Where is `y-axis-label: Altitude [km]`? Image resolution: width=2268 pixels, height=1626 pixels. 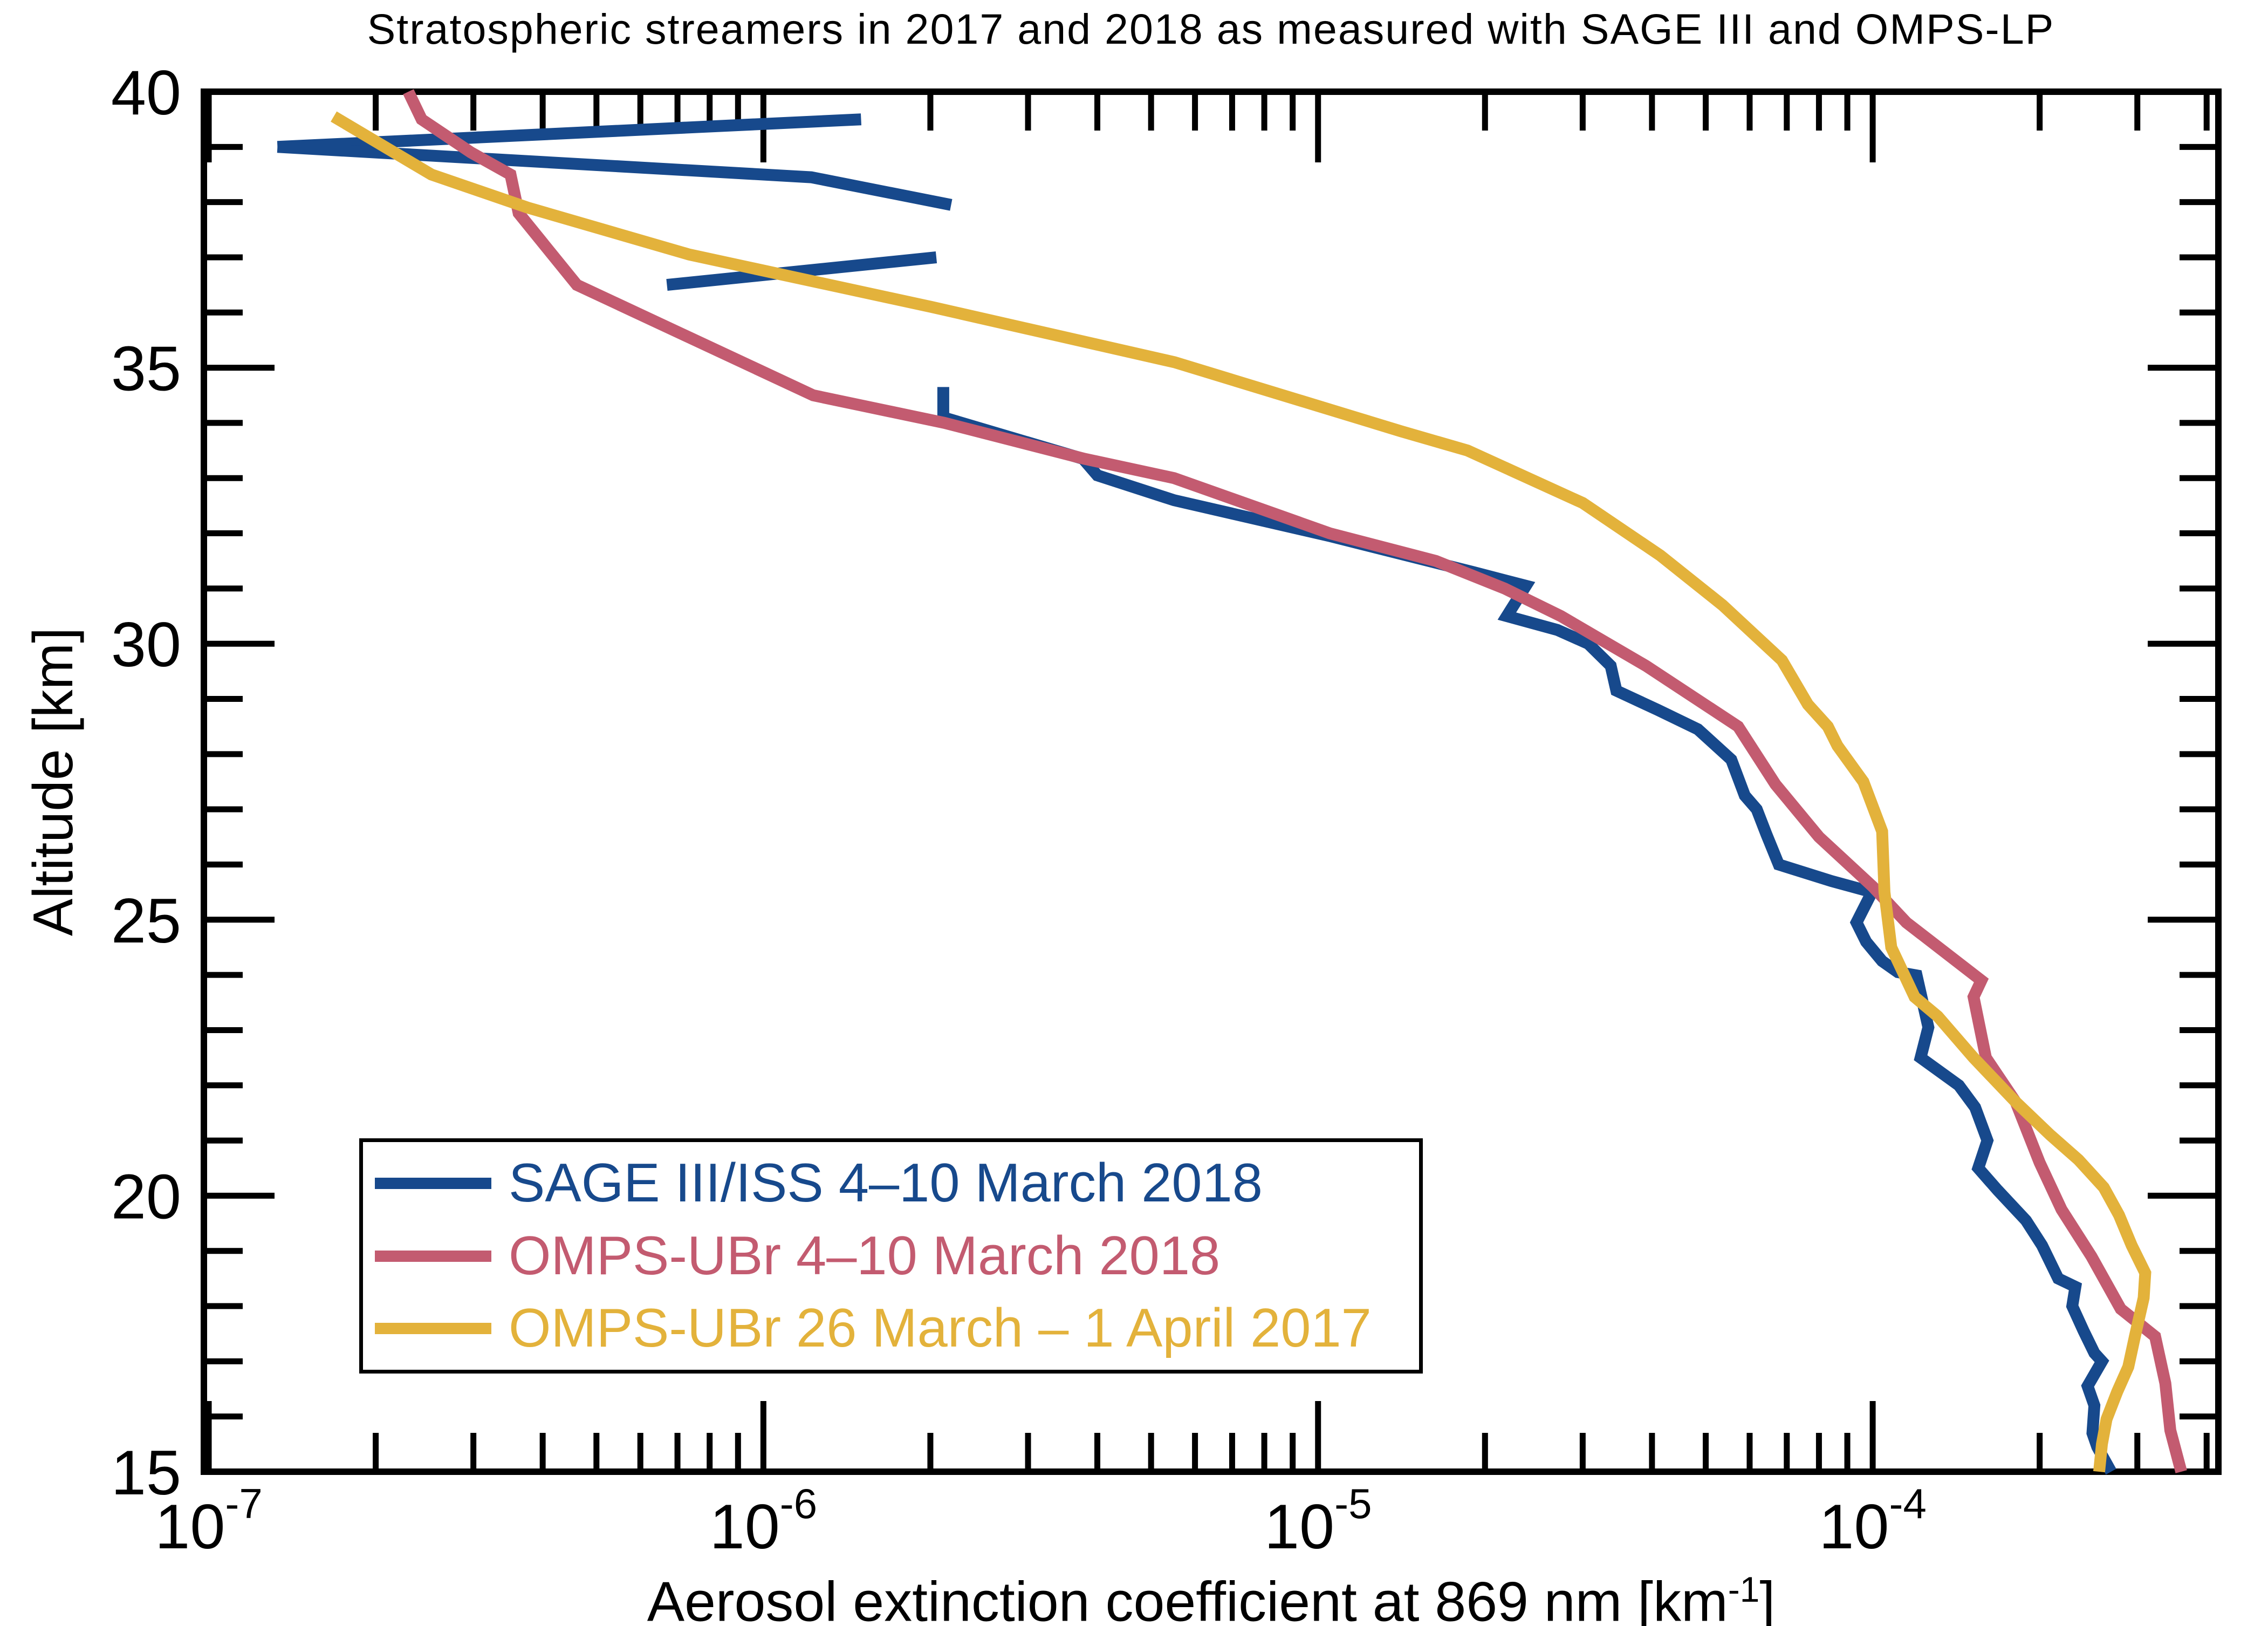 y-axis-label: Altitude [km] is located at coordinates (53, 782).